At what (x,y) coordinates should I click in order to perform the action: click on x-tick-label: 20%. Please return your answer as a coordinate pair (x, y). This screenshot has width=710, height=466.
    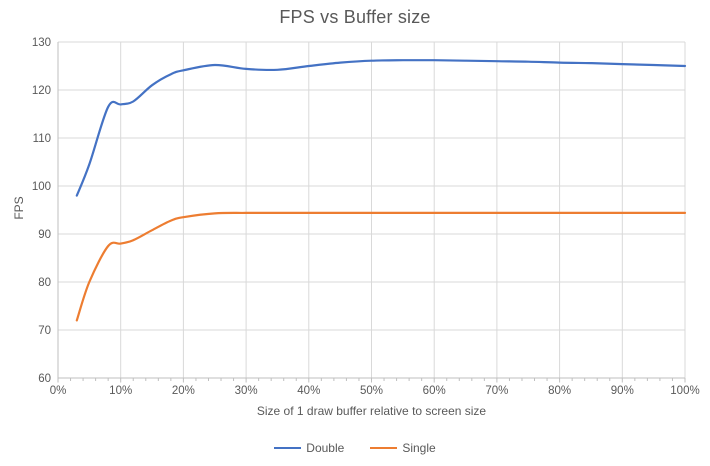
    Looking at the image, I should click on (183, 391).